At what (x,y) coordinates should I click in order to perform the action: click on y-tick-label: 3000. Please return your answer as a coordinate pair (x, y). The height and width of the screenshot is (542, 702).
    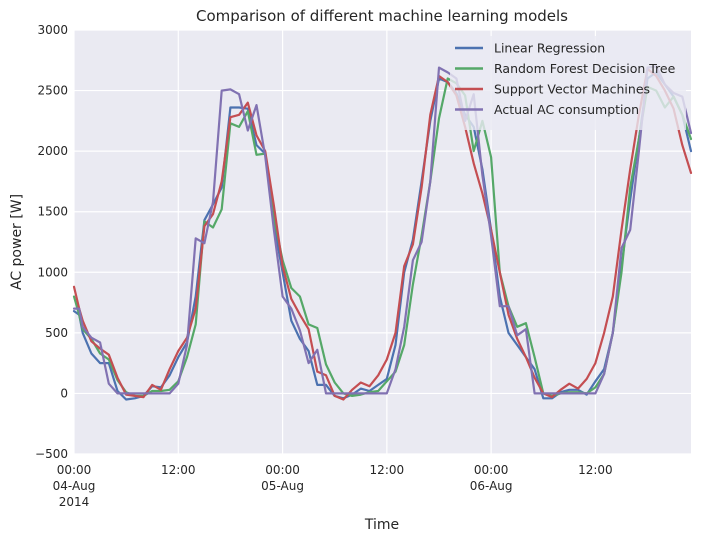
    Looking at the image, I should click on (52, 30).